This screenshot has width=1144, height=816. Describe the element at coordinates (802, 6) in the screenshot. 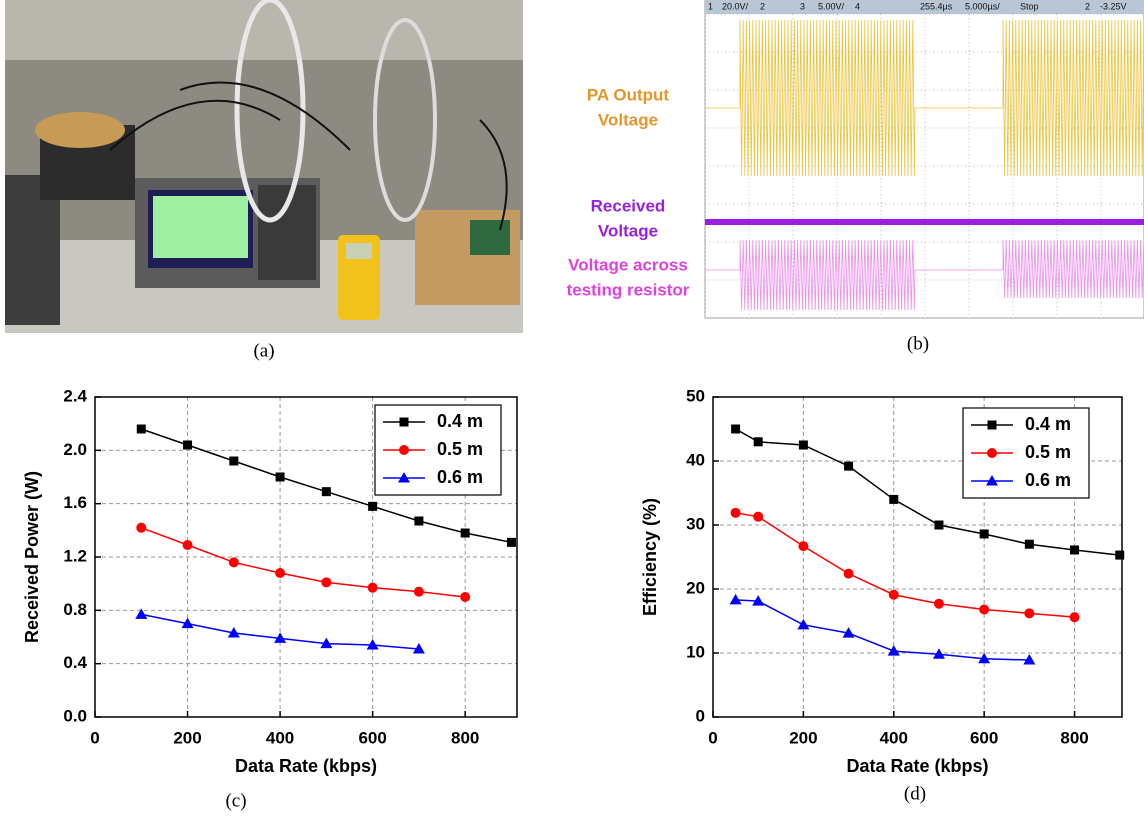

I see `scope-header: 3` at that location.